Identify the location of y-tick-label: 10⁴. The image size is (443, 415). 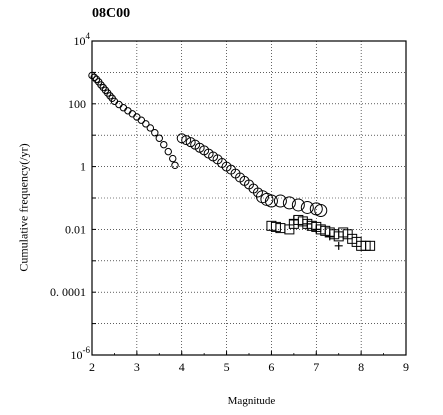
(82, 39).